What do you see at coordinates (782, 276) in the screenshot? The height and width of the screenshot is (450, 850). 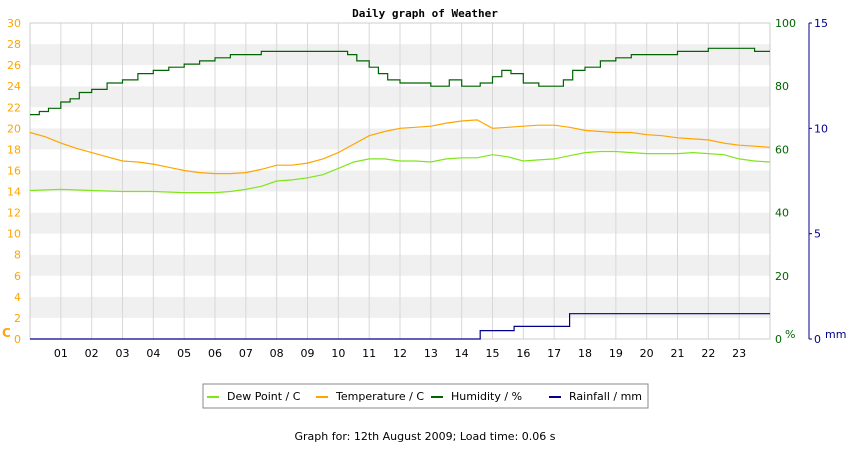 I see `humidity-tick-label: 20` at bounding box center [782, 276].